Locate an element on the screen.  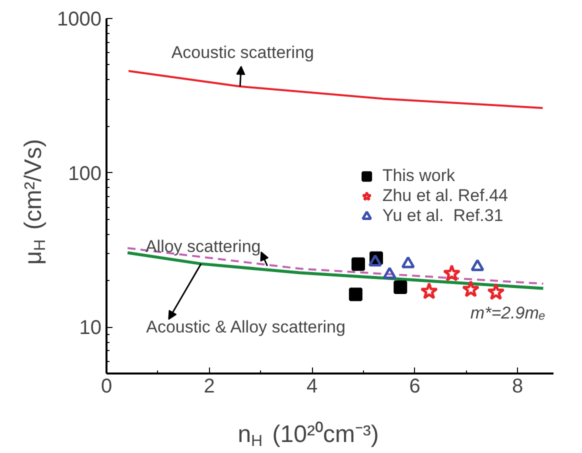
x-tick-label: 4 is located at coordinates (312, 387).